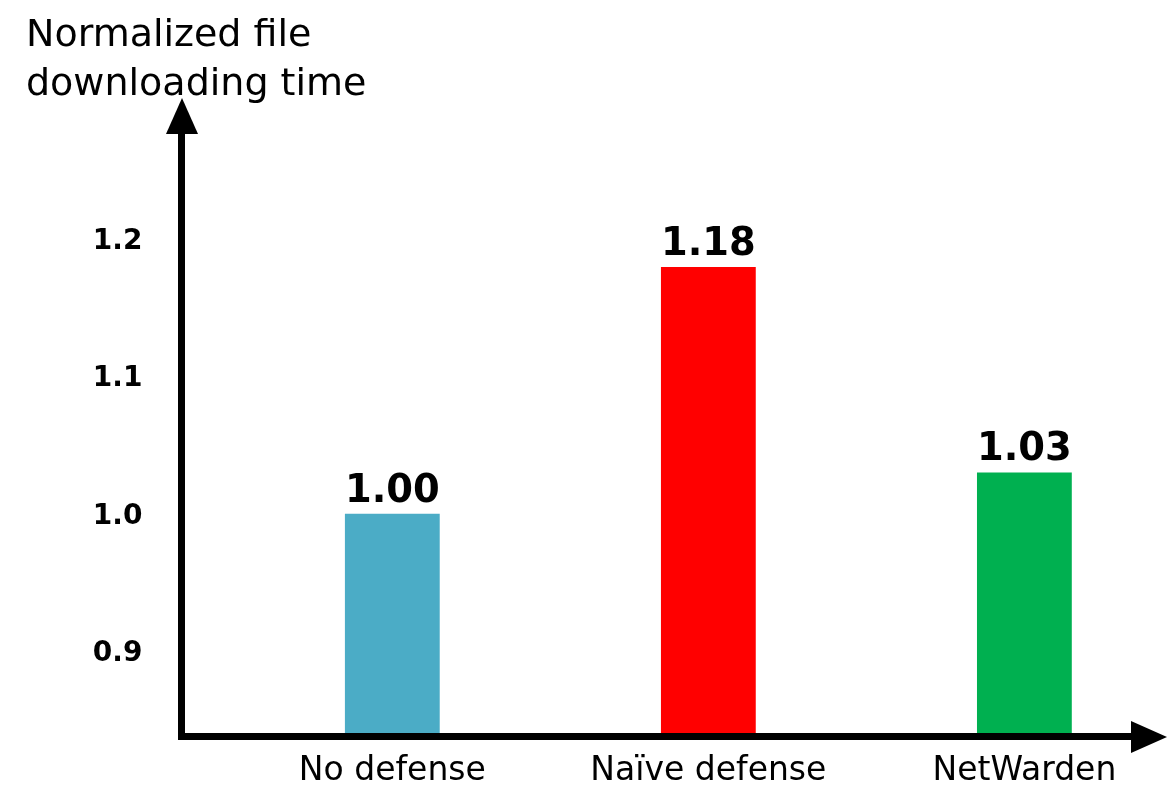  What do you see at coordinates (1024, 768) in the screenshot?
I see `x-tick-label: NetWarden` at bounding box center [1024, 768].